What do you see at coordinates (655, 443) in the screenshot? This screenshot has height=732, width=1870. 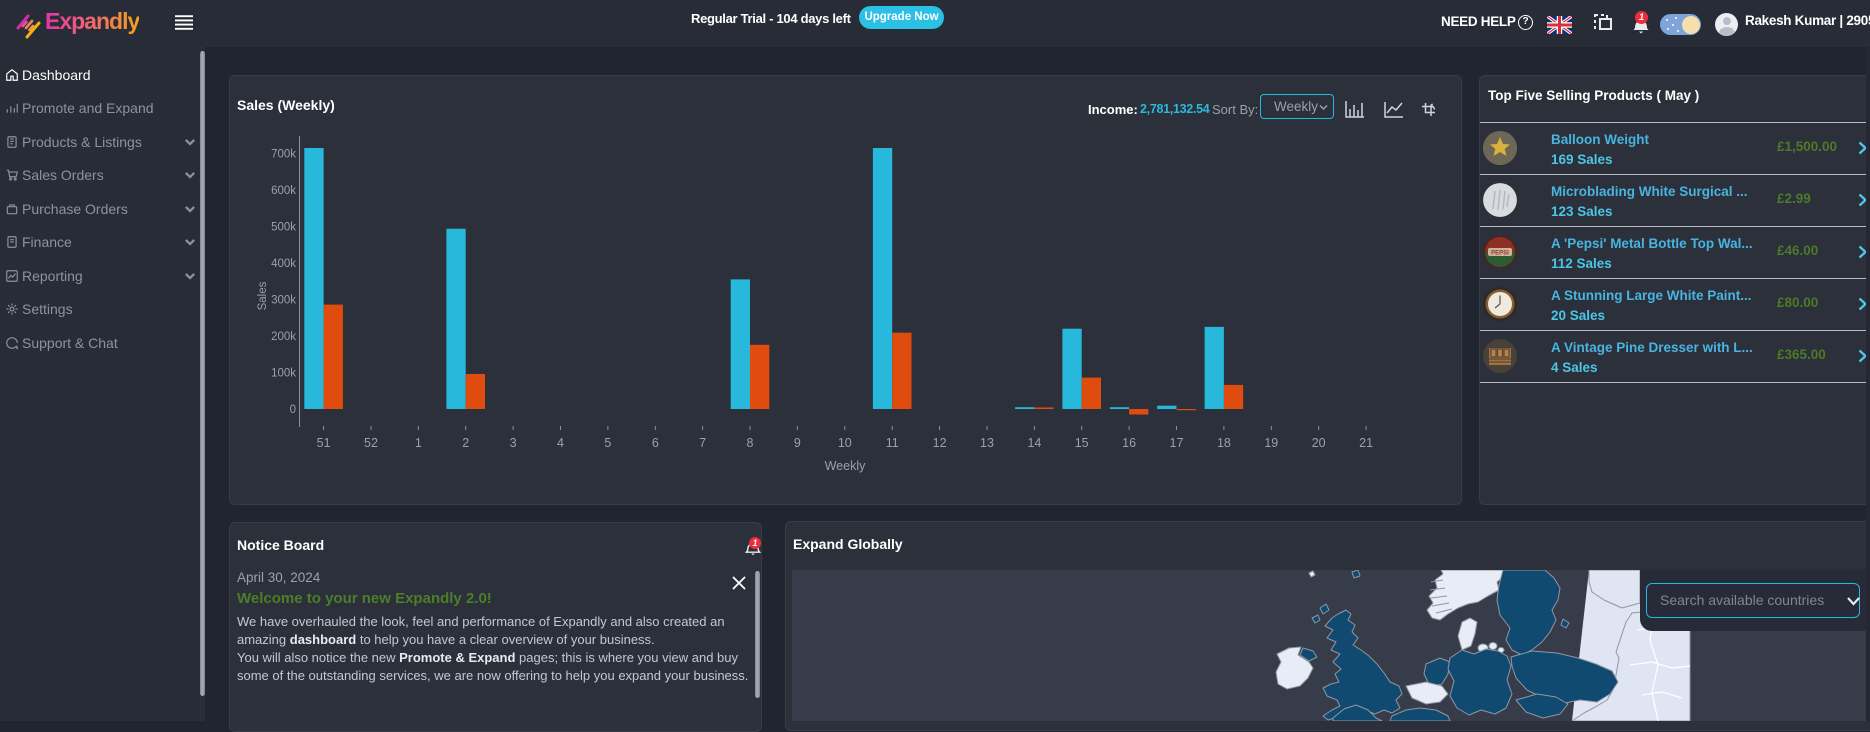 I see `svg-text: 6` at bounding box center [655, 443].